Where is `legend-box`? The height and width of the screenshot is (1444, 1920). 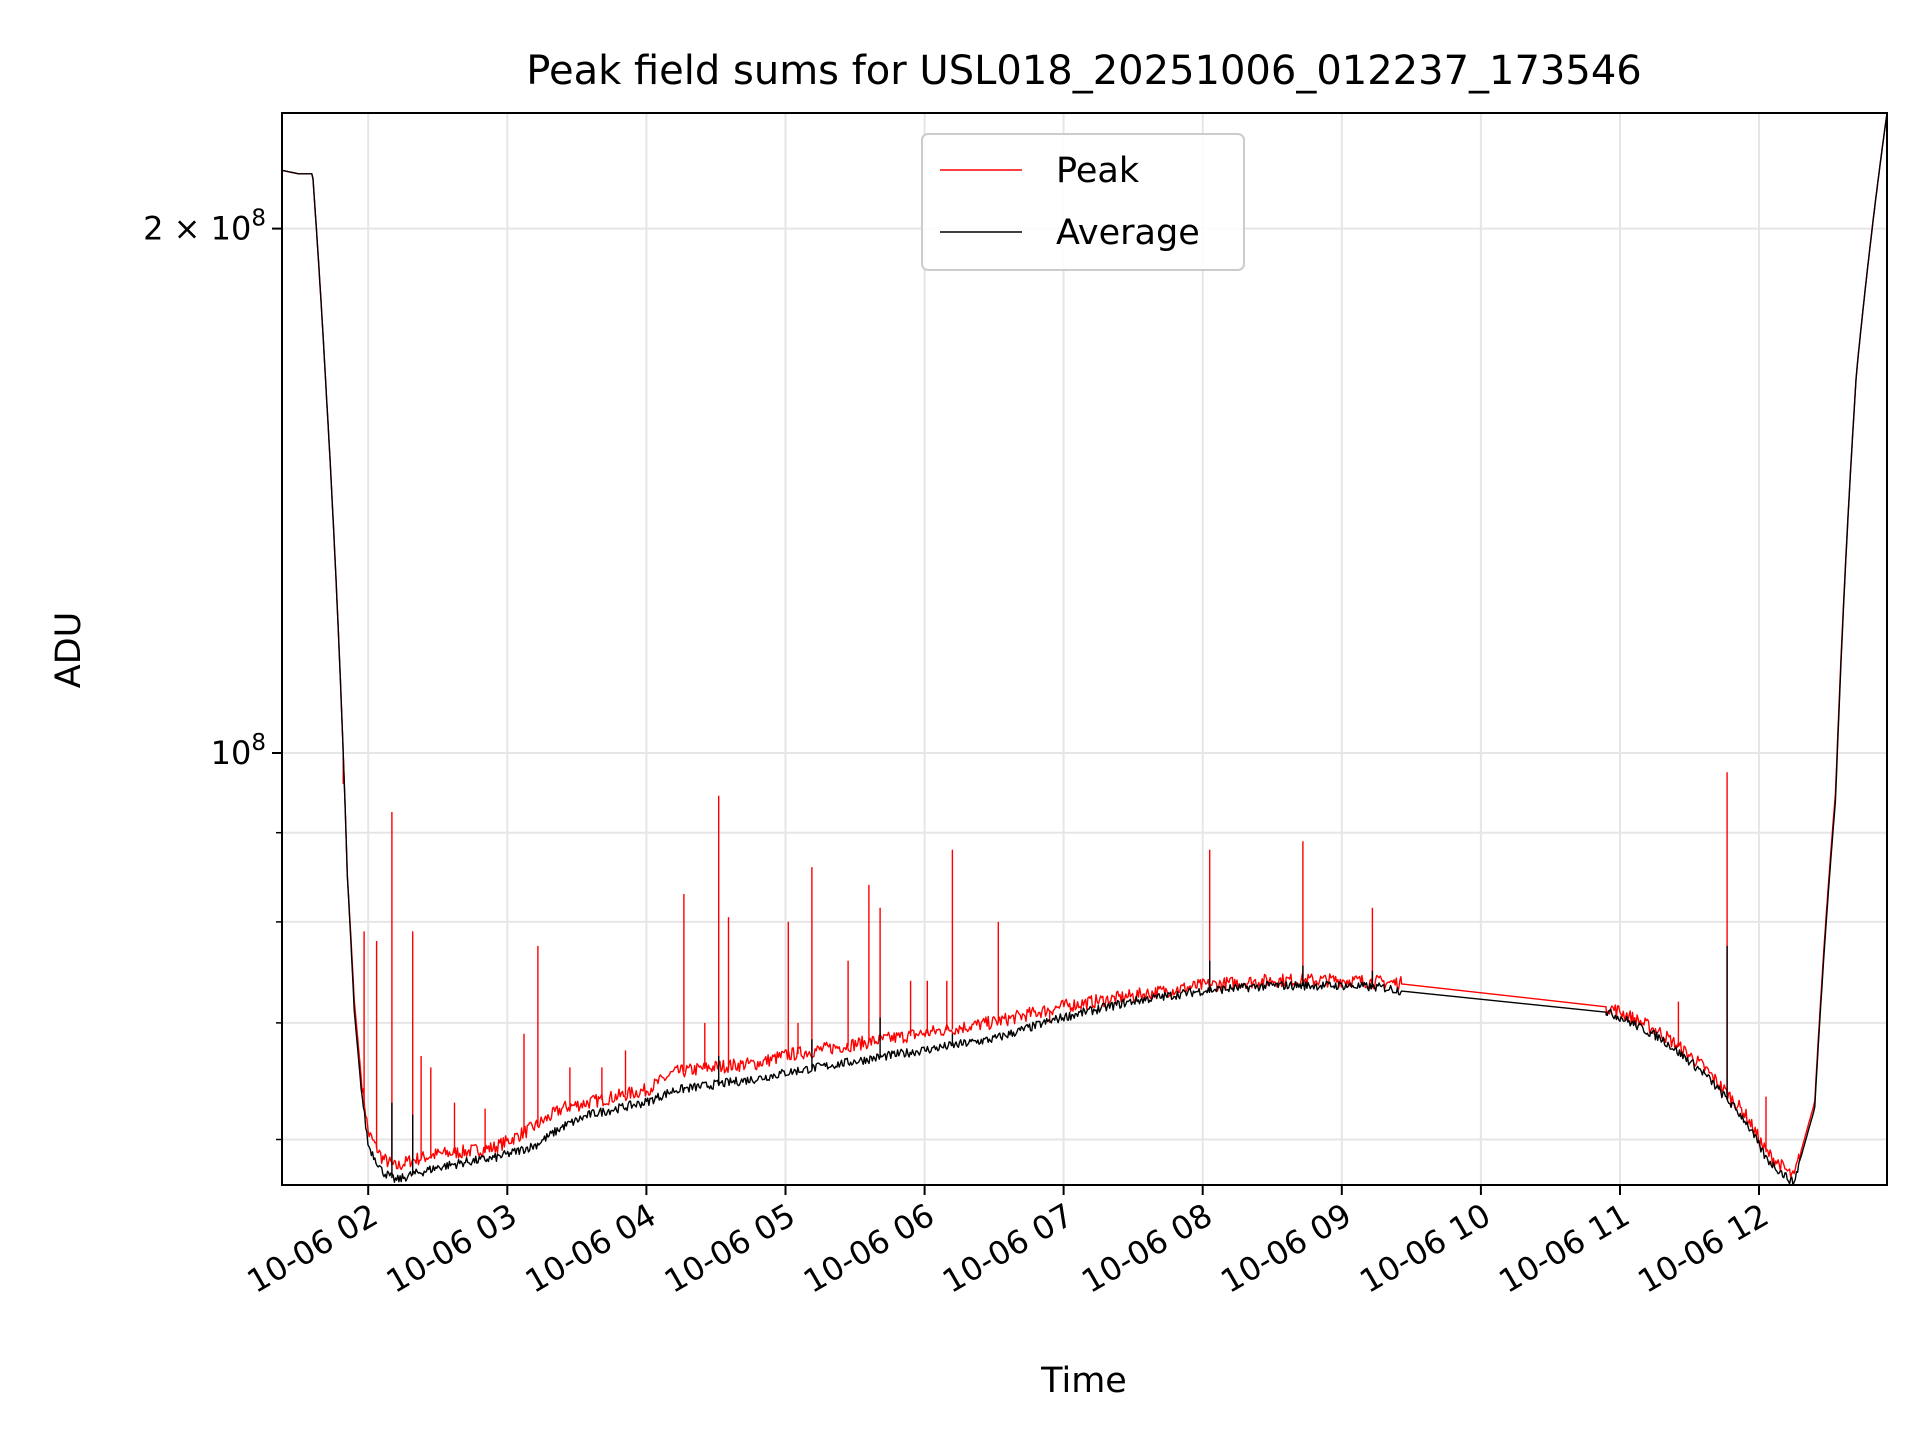
legend-box is located at coordinates (1083, 202).